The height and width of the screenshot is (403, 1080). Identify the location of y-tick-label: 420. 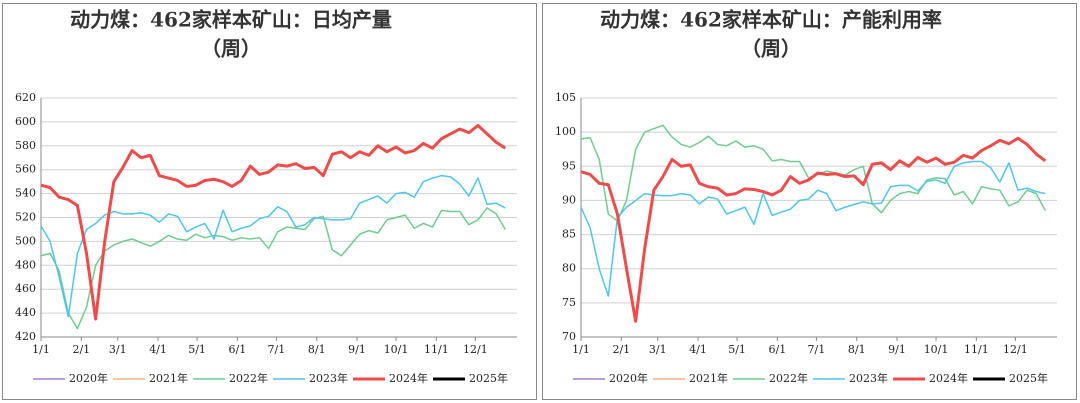
(25, 336).